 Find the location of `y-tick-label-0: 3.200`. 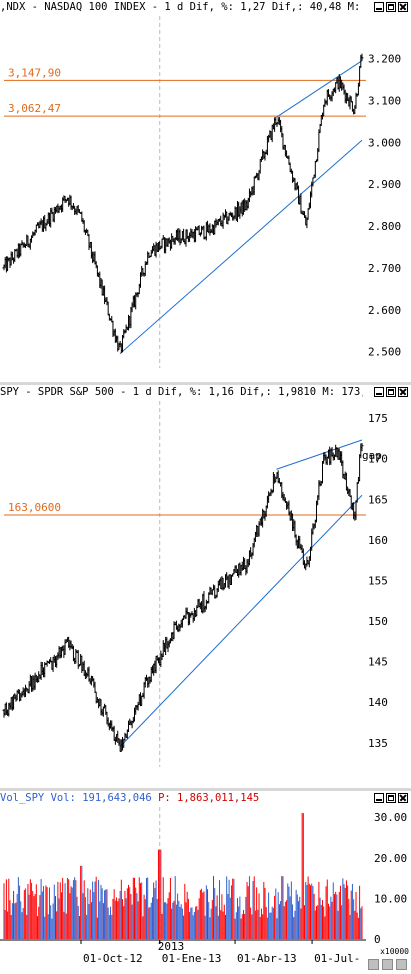

y-tick-label-0: 3.200 is located at coordinates (384, 59).